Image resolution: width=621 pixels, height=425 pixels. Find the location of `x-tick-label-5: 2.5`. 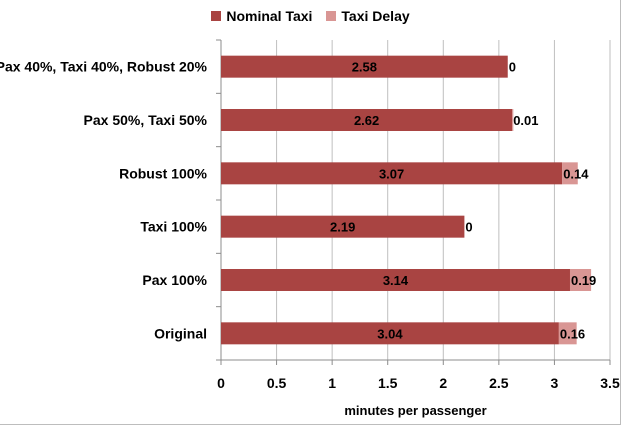

x-tick-label-5: 2.5 is located at coordinates (499, 383).